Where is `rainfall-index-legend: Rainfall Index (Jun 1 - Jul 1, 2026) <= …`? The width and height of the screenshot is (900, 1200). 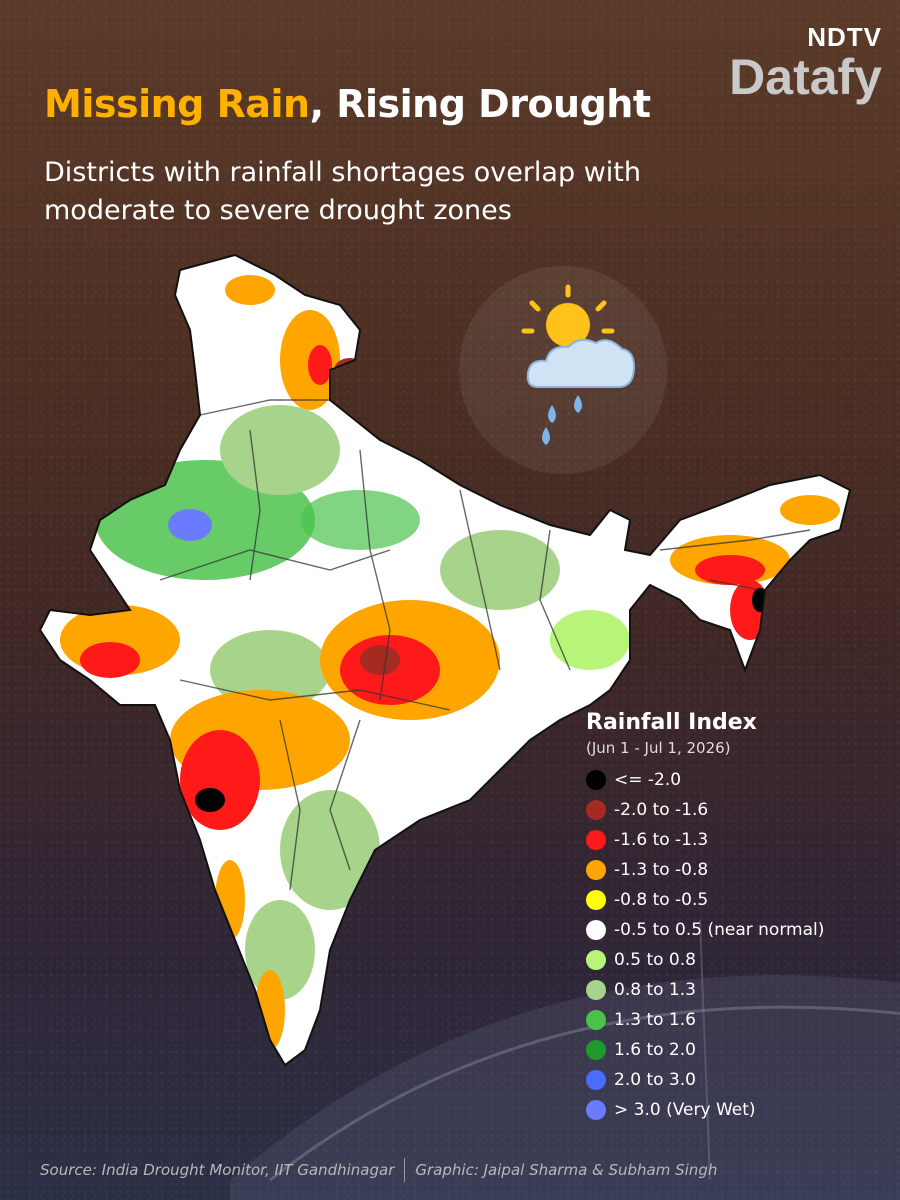 rainfall-index-legend: Rainfall Index (Jun 1 - Jul 1, 2026) <= … is located at coordinates (736, 917).